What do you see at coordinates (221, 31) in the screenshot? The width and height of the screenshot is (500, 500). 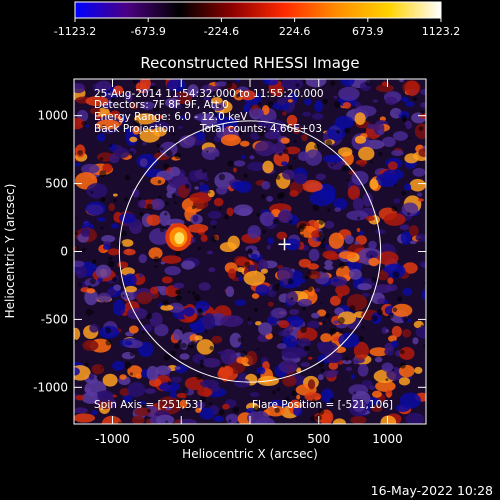 I see `colorbar-tick-label: -224.6` at bounding box center [221, 31].